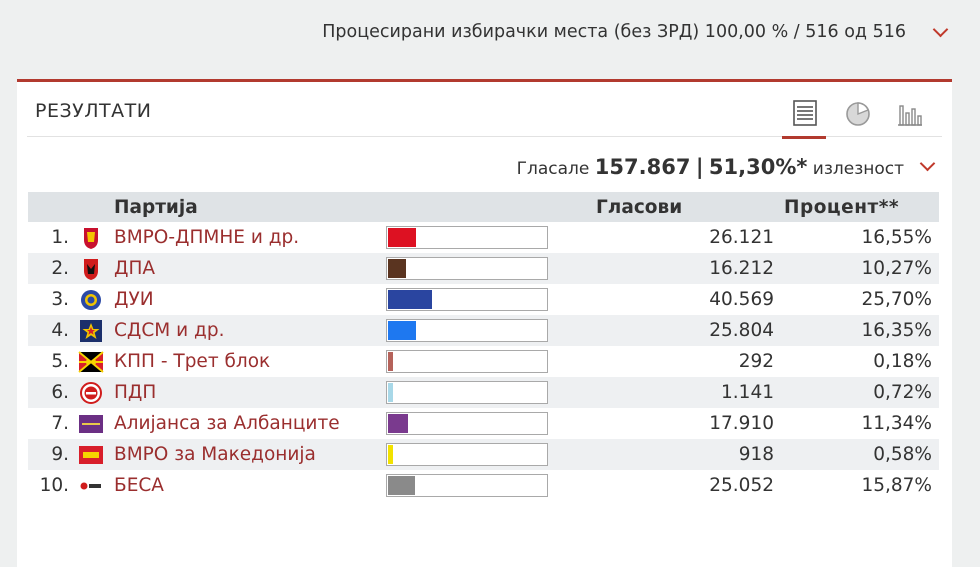 Image resolution: width=980 pixels, height=567 pixels. I want to click on table-row: 6. ПДП 1.141 0,72%, so click(483, 392).